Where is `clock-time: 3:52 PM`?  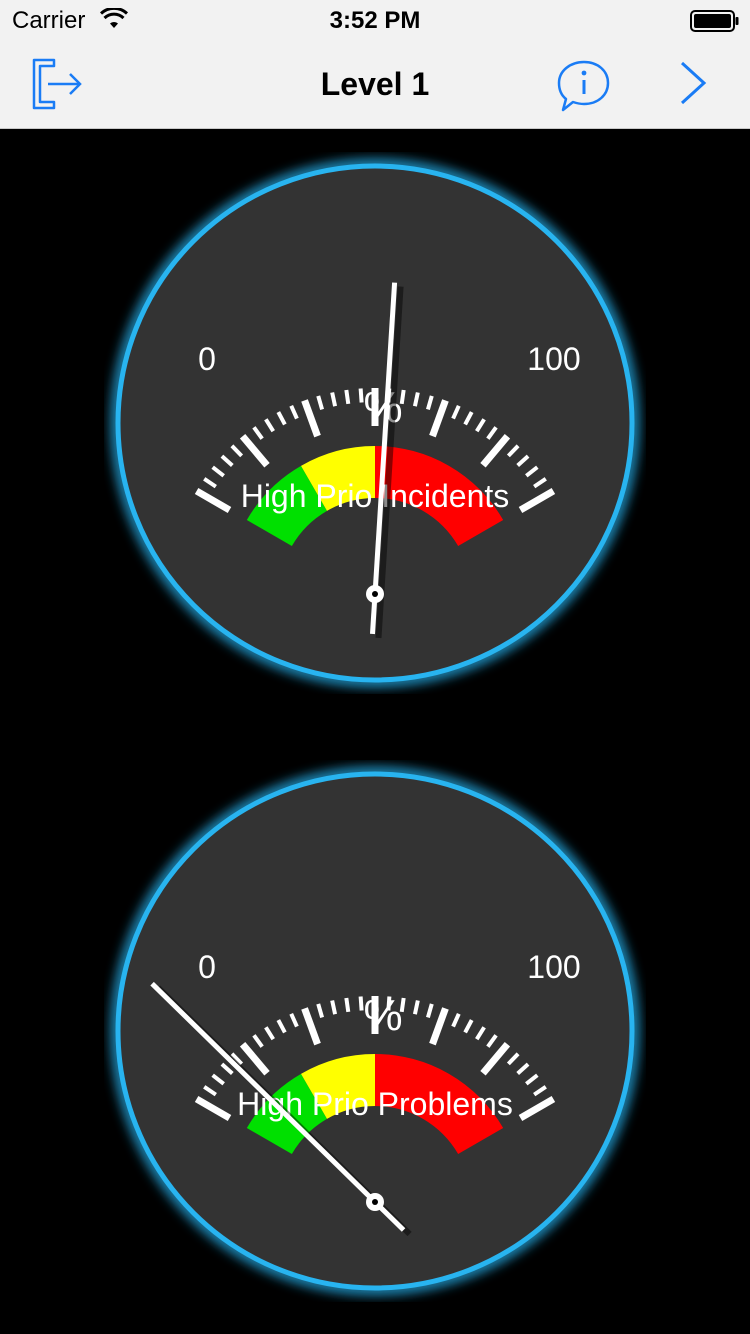 clock-time: 3:52 PM is located at coordinates (375, 20).